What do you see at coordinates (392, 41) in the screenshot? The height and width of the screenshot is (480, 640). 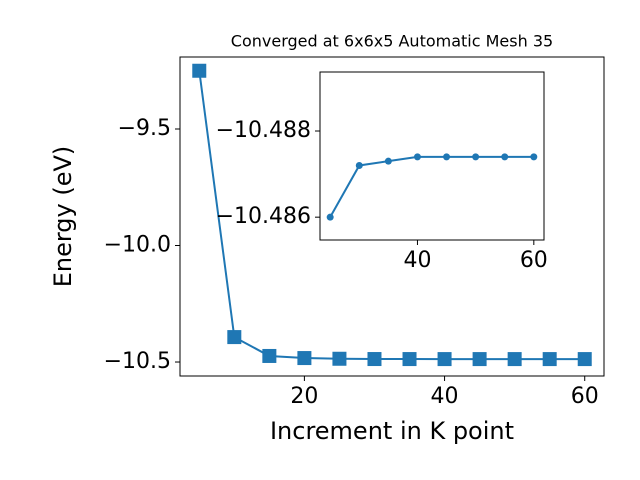 I see `chart-title: Converged at 6x6x5 Automatic Mesh 35` at bounding box center [392, 41].